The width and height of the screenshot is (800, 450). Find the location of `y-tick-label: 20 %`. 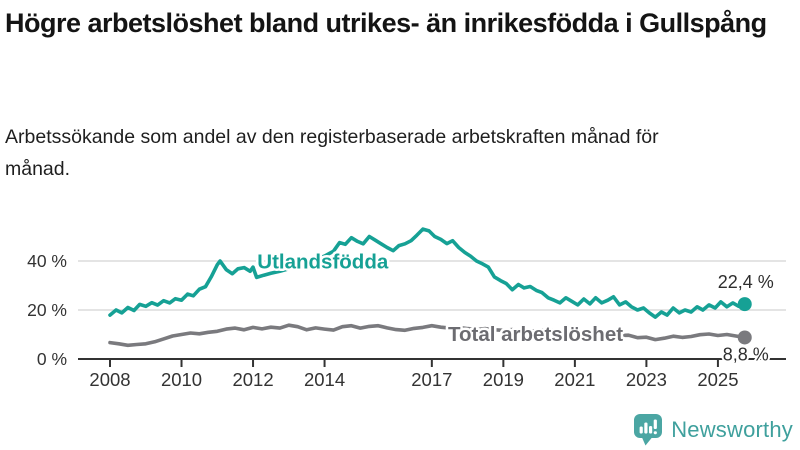

y-tick-label: 20 % is located at coordinates (47, 310).